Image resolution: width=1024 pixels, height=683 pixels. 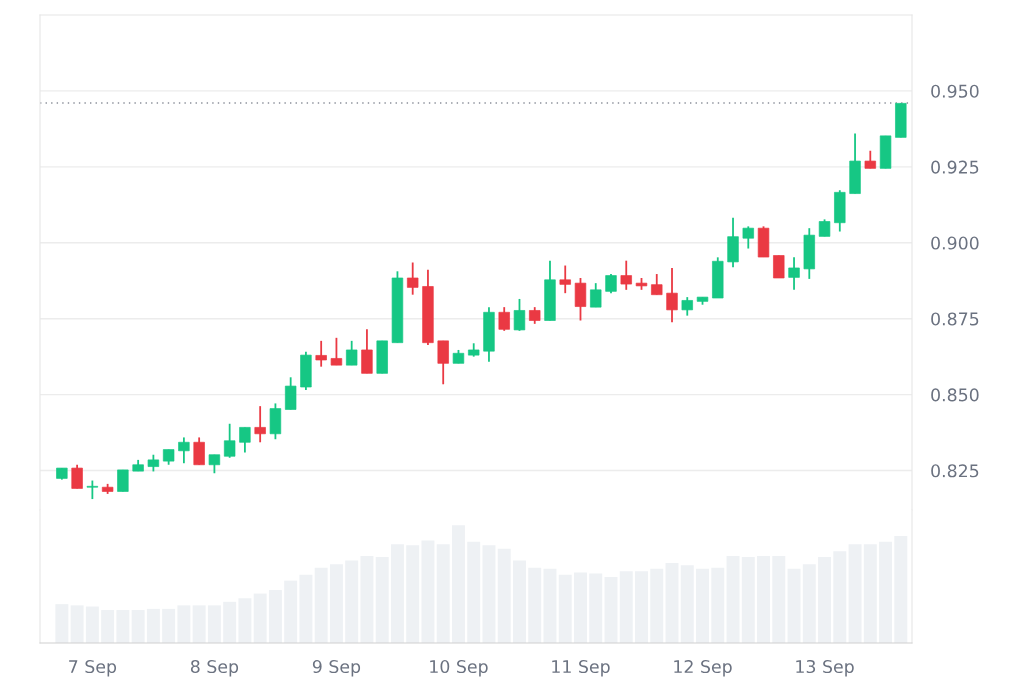 What do you see at coordinates (459, 668) in the screenshot?
I see `x-tick-label: 10 Sep` at bounding box center [459, 668].